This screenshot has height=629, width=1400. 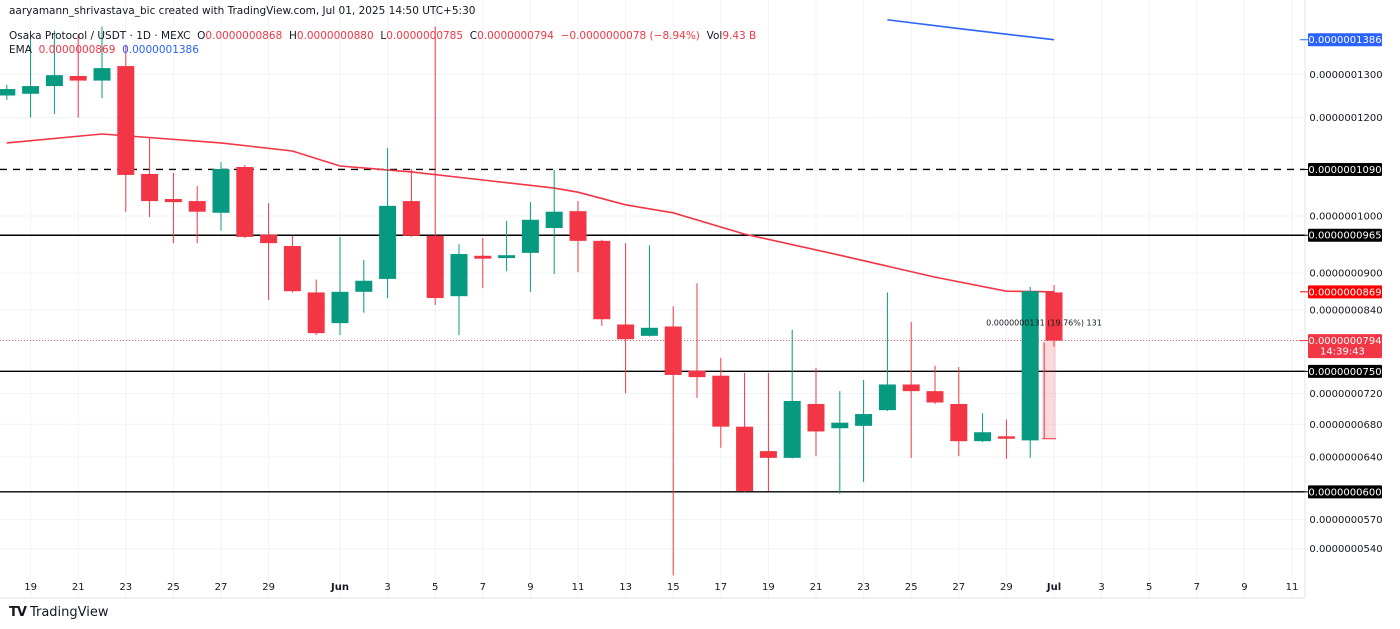 I want to click on tradingview-brand: TV TradingView, so click(x=58, y=612).